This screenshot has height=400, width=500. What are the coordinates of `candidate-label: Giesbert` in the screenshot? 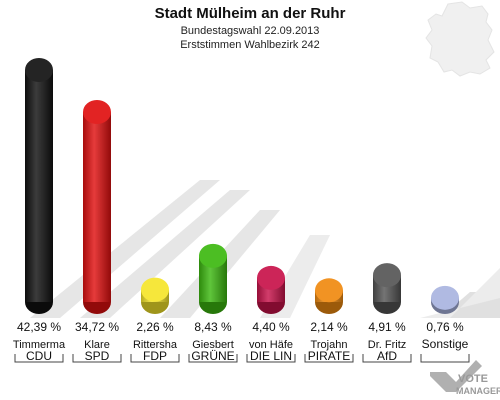 It's located at (213, 345).